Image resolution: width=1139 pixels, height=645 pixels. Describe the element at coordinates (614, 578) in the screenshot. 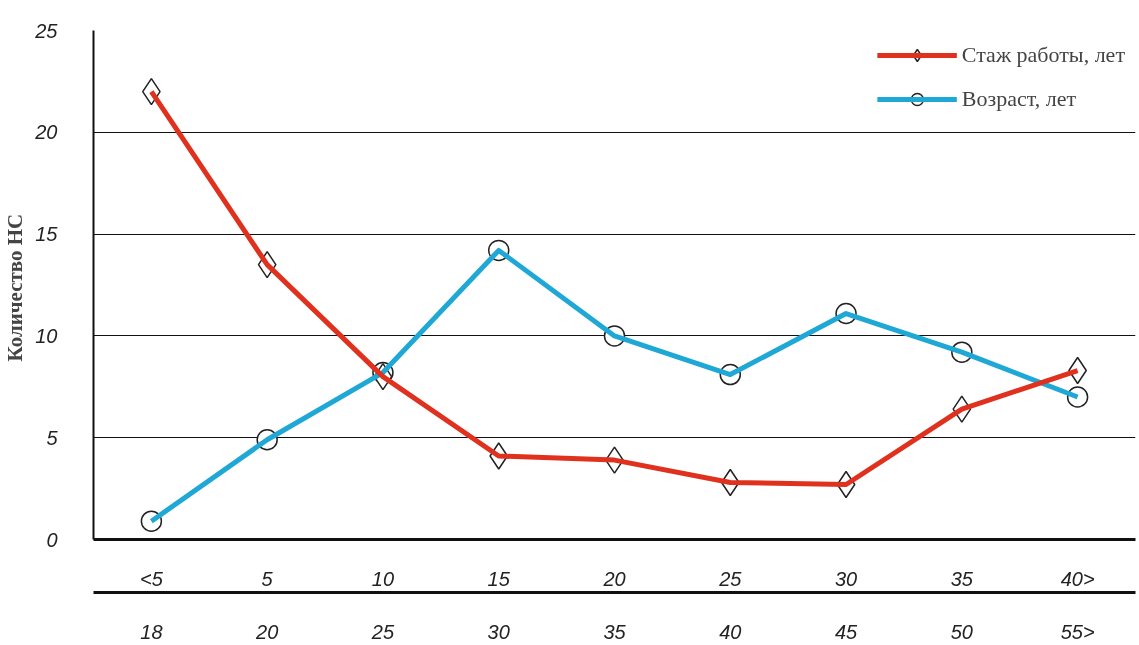

I see `x-tick-label: 20` at that location.